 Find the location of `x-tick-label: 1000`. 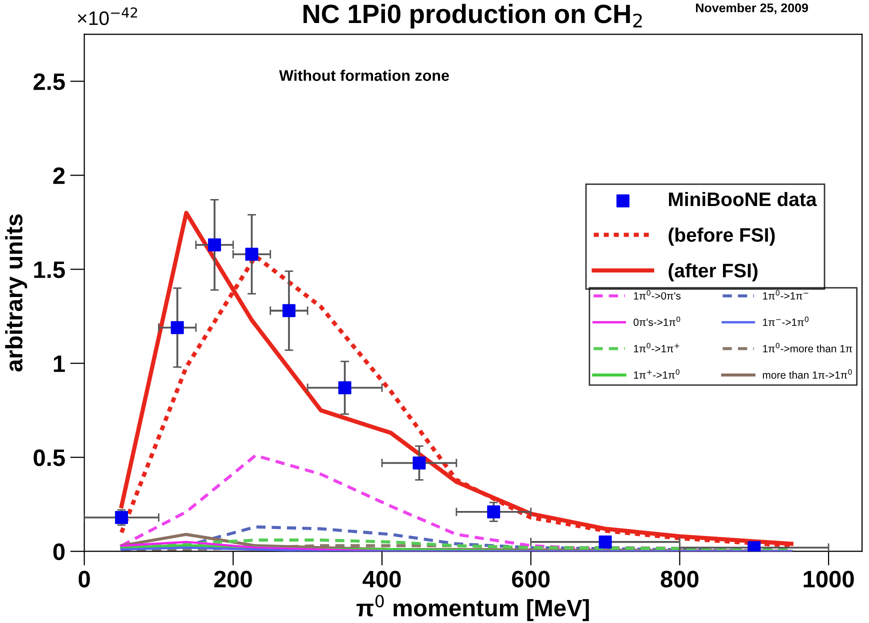

x-tick-label: 1000 is located at coordinates (829, 579).